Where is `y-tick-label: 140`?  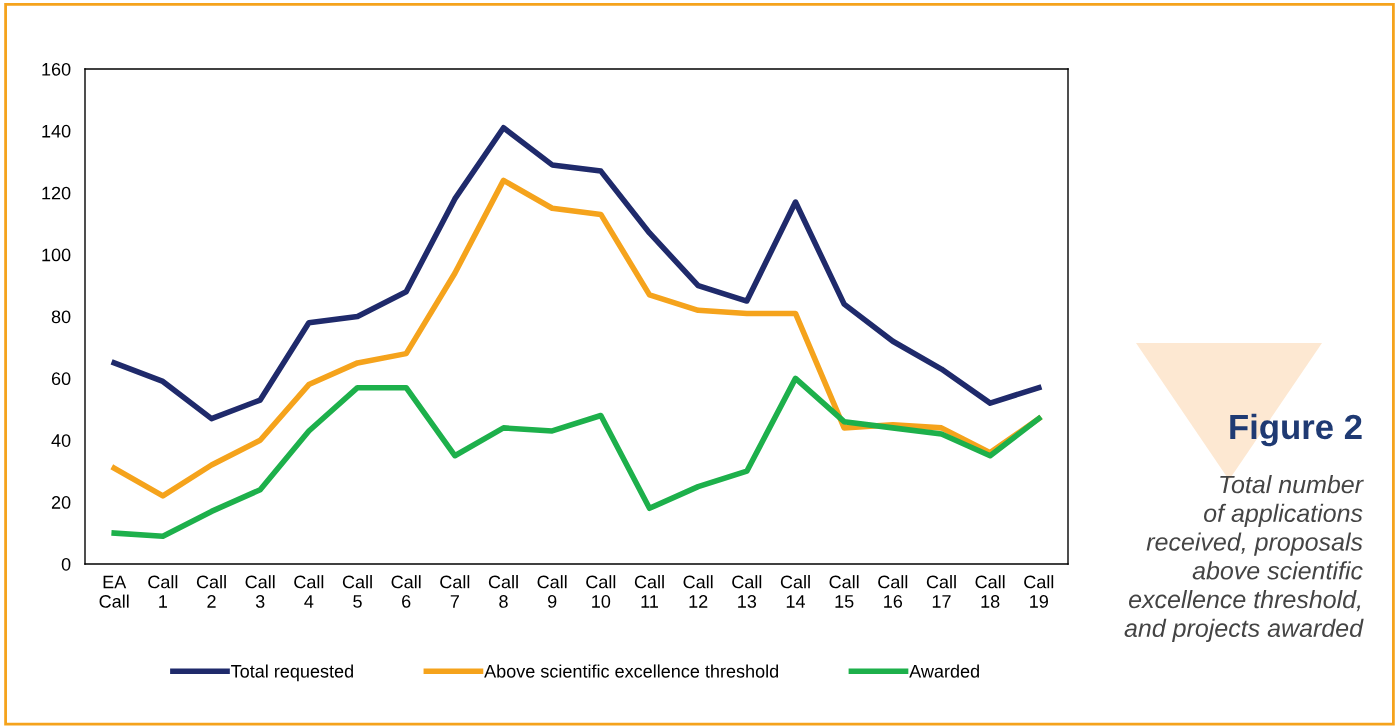 y-tick-label: 140 is located at coordinates (56, 131).